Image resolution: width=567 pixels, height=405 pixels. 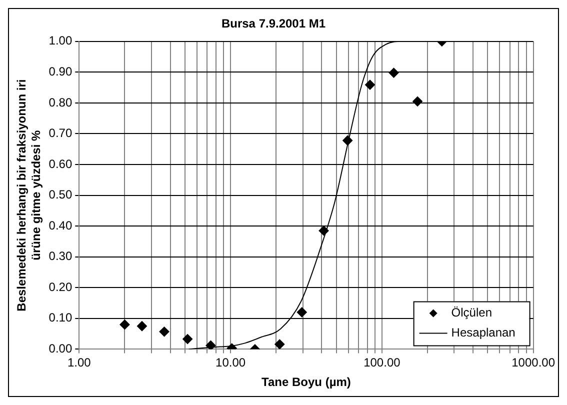 I want to click on legend-label: Ölçülen, so click(x=471, y=313).